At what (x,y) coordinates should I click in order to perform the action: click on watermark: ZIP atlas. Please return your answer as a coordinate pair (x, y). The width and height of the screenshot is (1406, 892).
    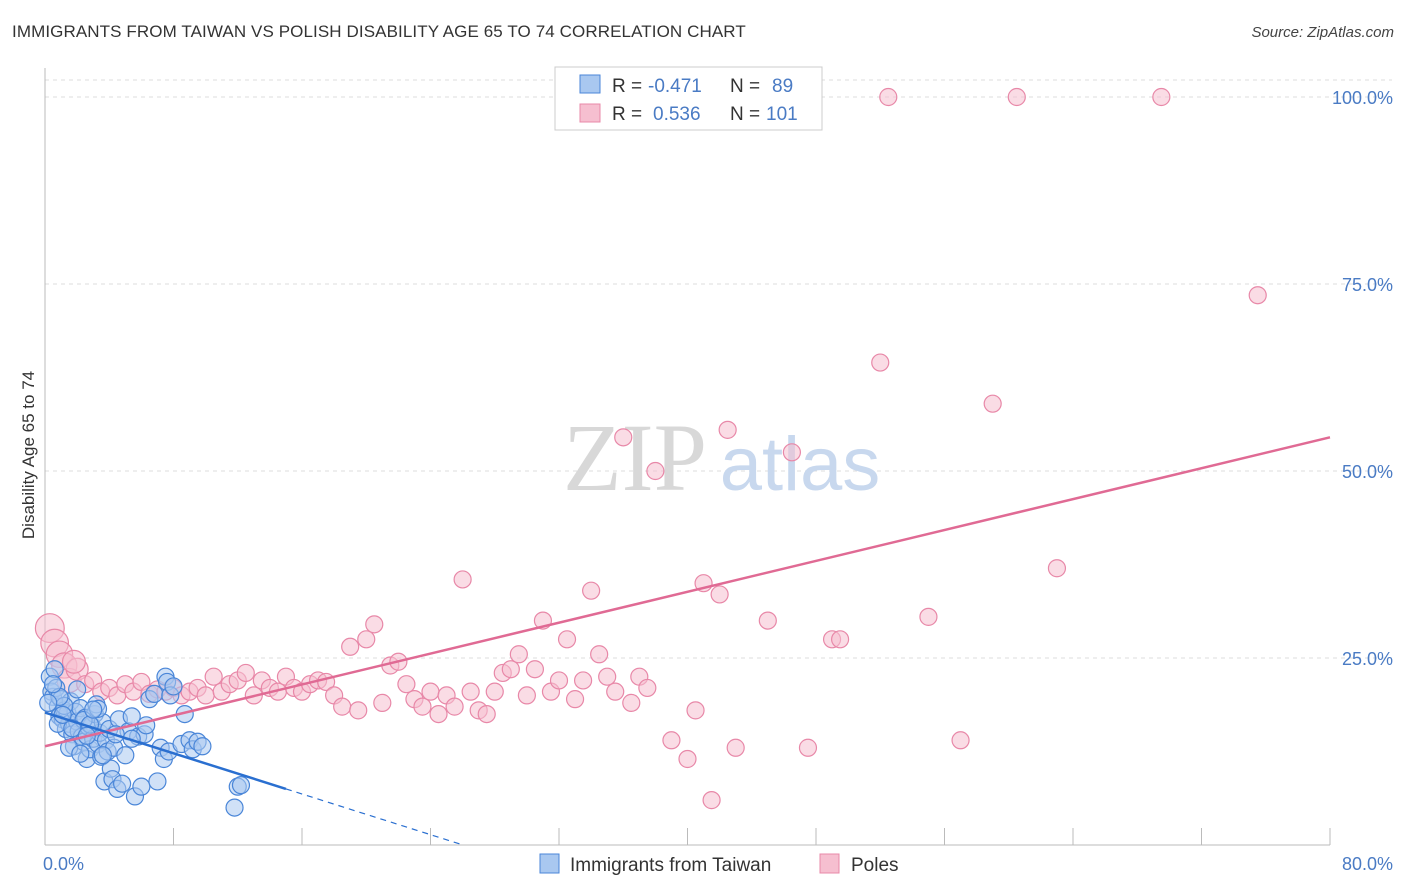
    Looking at the image, I should click on (721, 457).